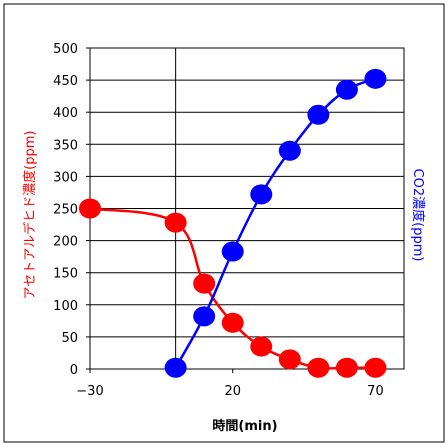 The height and width of the screenshot is (448, 448). What do you see at coordinates (89, 391) in the screenshot?
I see `x-tick-label: −30` at bounding box center [89, 391].